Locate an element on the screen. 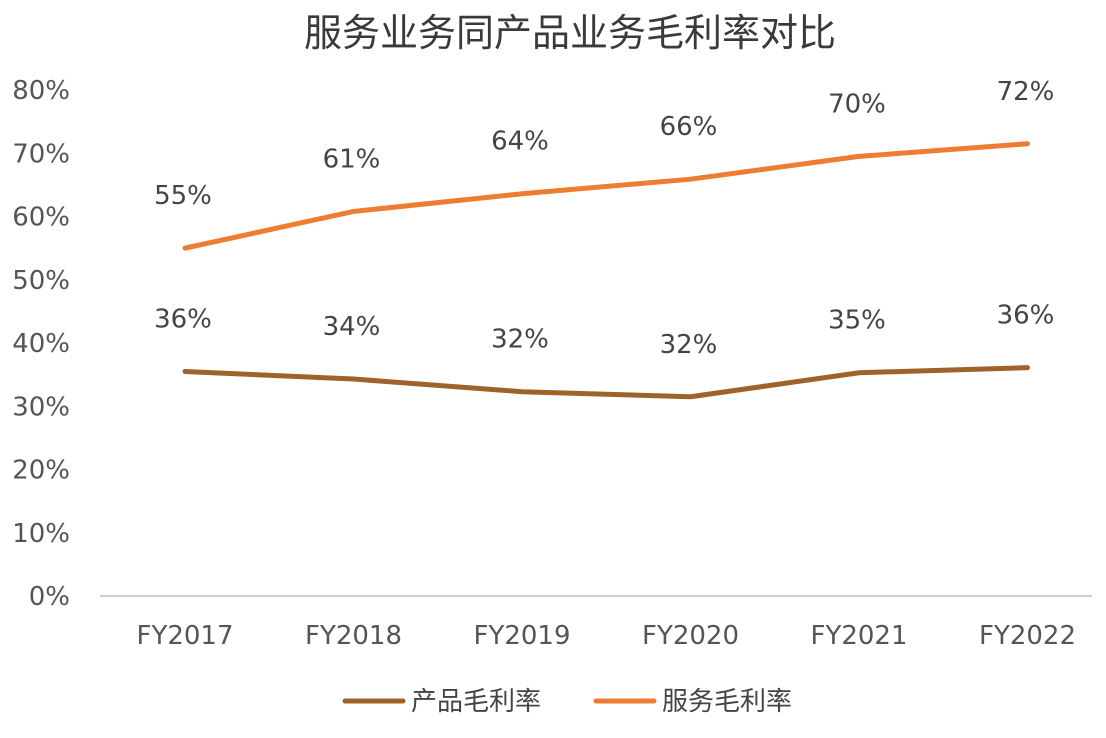 This screenshot has height=738, width=1106. legend-label: 服务毛利率 is located at coordinates (727, 702).